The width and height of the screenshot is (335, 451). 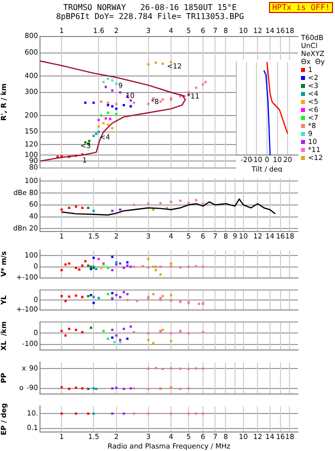 What do you see at coordinates (150, 7) in the screenshot?
I see `chart-title: TROMSO NORWAY 26-08-16 1850UT 15°E` at bounding box center [150, 7].